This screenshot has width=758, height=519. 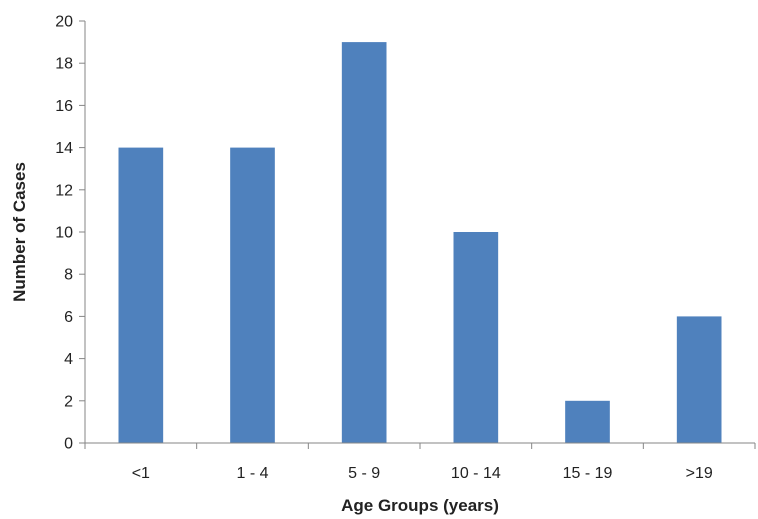 What do you see at coordinates (68, 401) in the screenshot?
I see `y-tick-label: 2` at bounding box center [68, 401].